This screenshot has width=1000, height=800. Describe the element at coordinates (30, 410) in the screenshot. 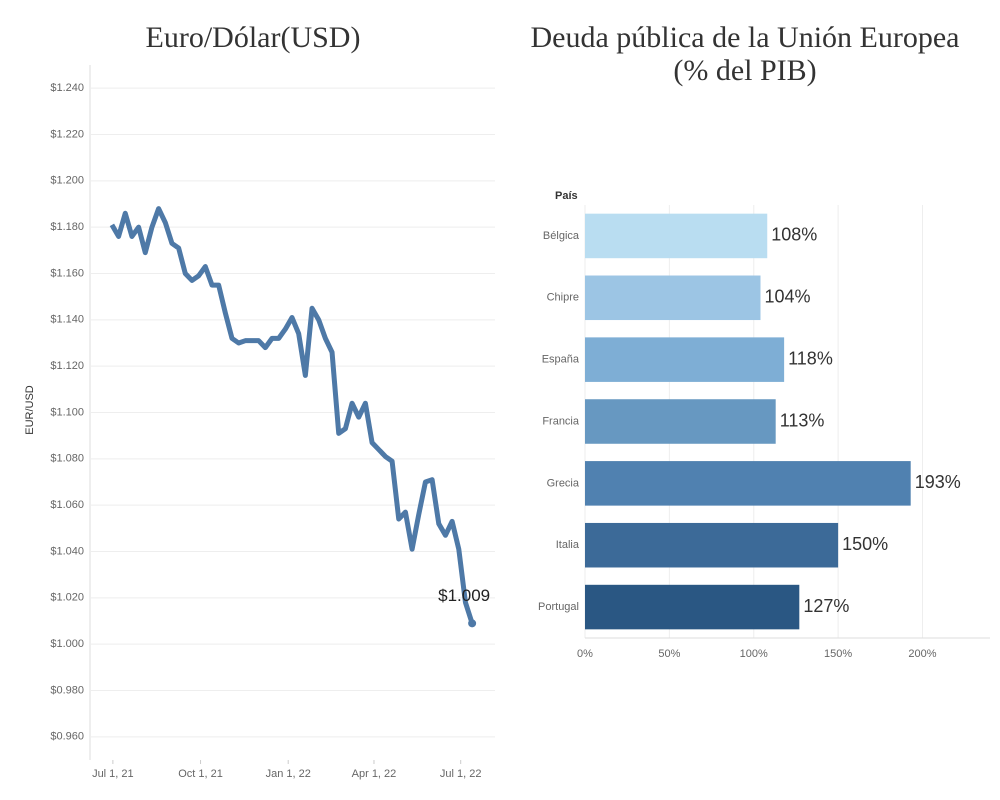

I see `y-axis-label: EUR/USD` at that location.